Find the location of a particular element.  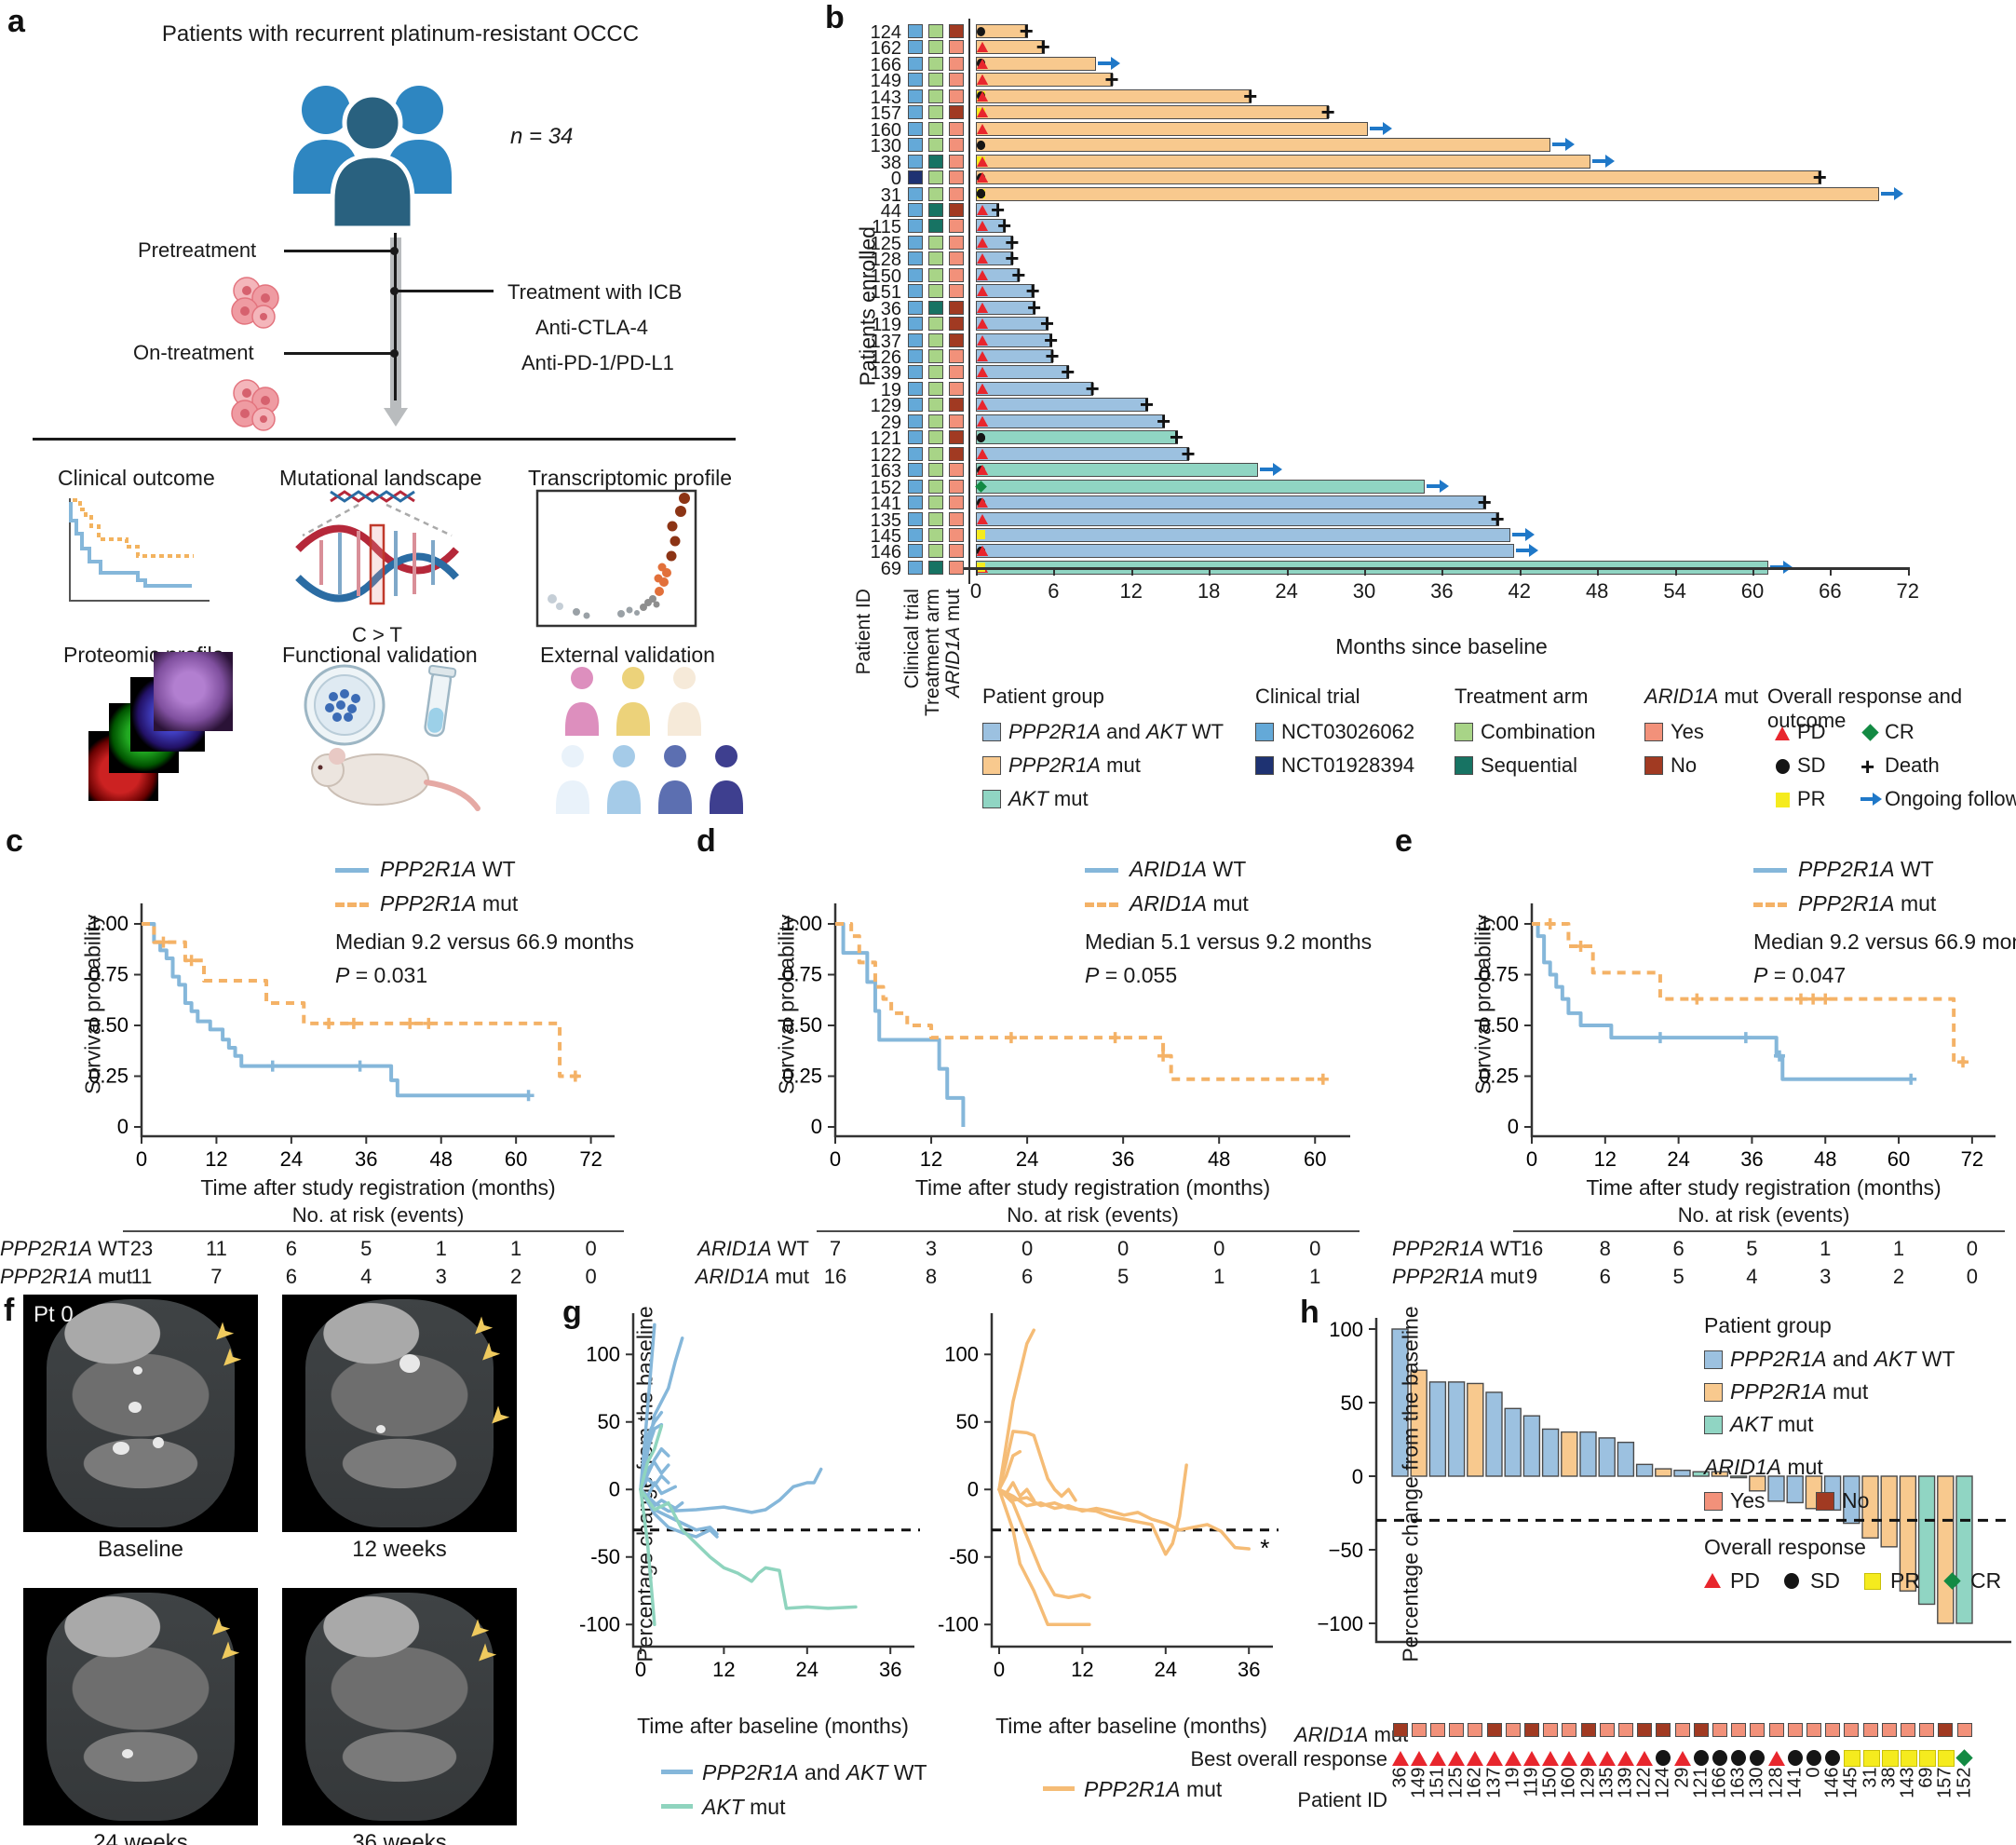

km-chart-c: 0 0.25 0.50 0.75 1.00 0 12 24 36 48 60 72 is located at coordinates (351, 1037).